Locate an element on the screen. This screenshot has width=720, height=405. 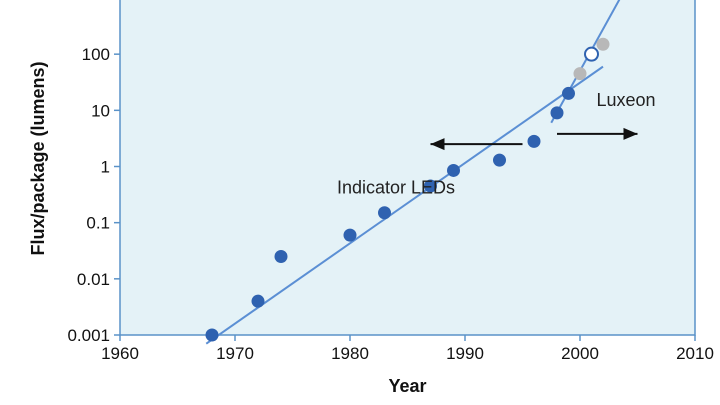
x-tick-label-1970: 1970 is located at coordinates (235, 353).